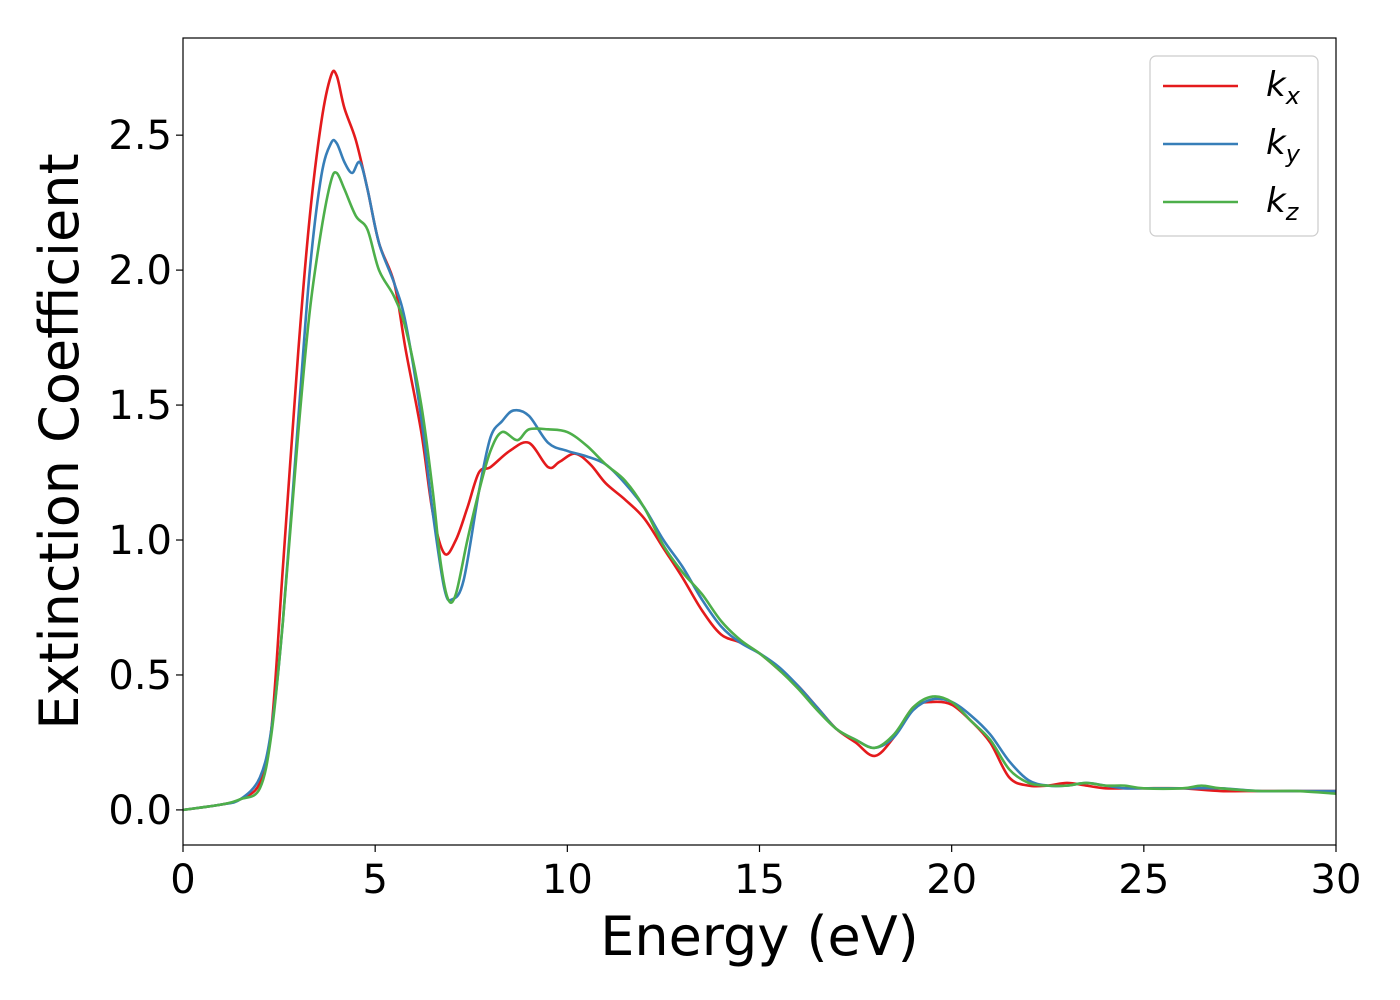 This screenshot has height=1000, width=1400. Describe the element at coordinates (951, 880) in the screenshot. I see `x-tick-label: 20` at that location.